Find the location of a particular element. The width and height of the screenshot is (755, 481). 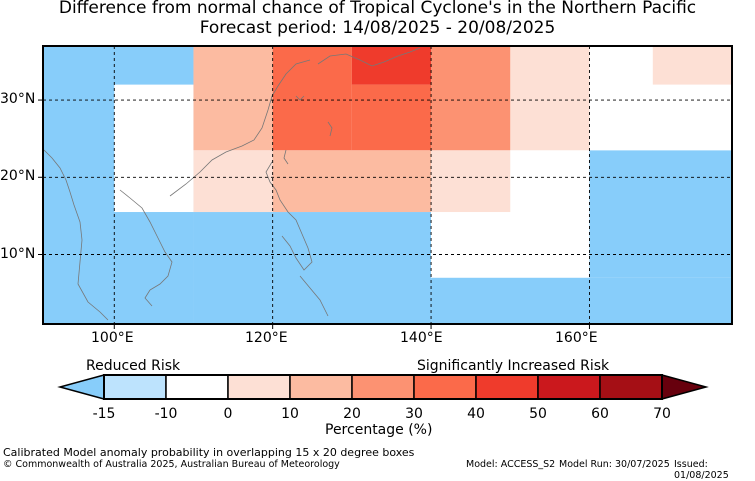

lat-label-10n: 10°N is located at coordinates (18, 254).